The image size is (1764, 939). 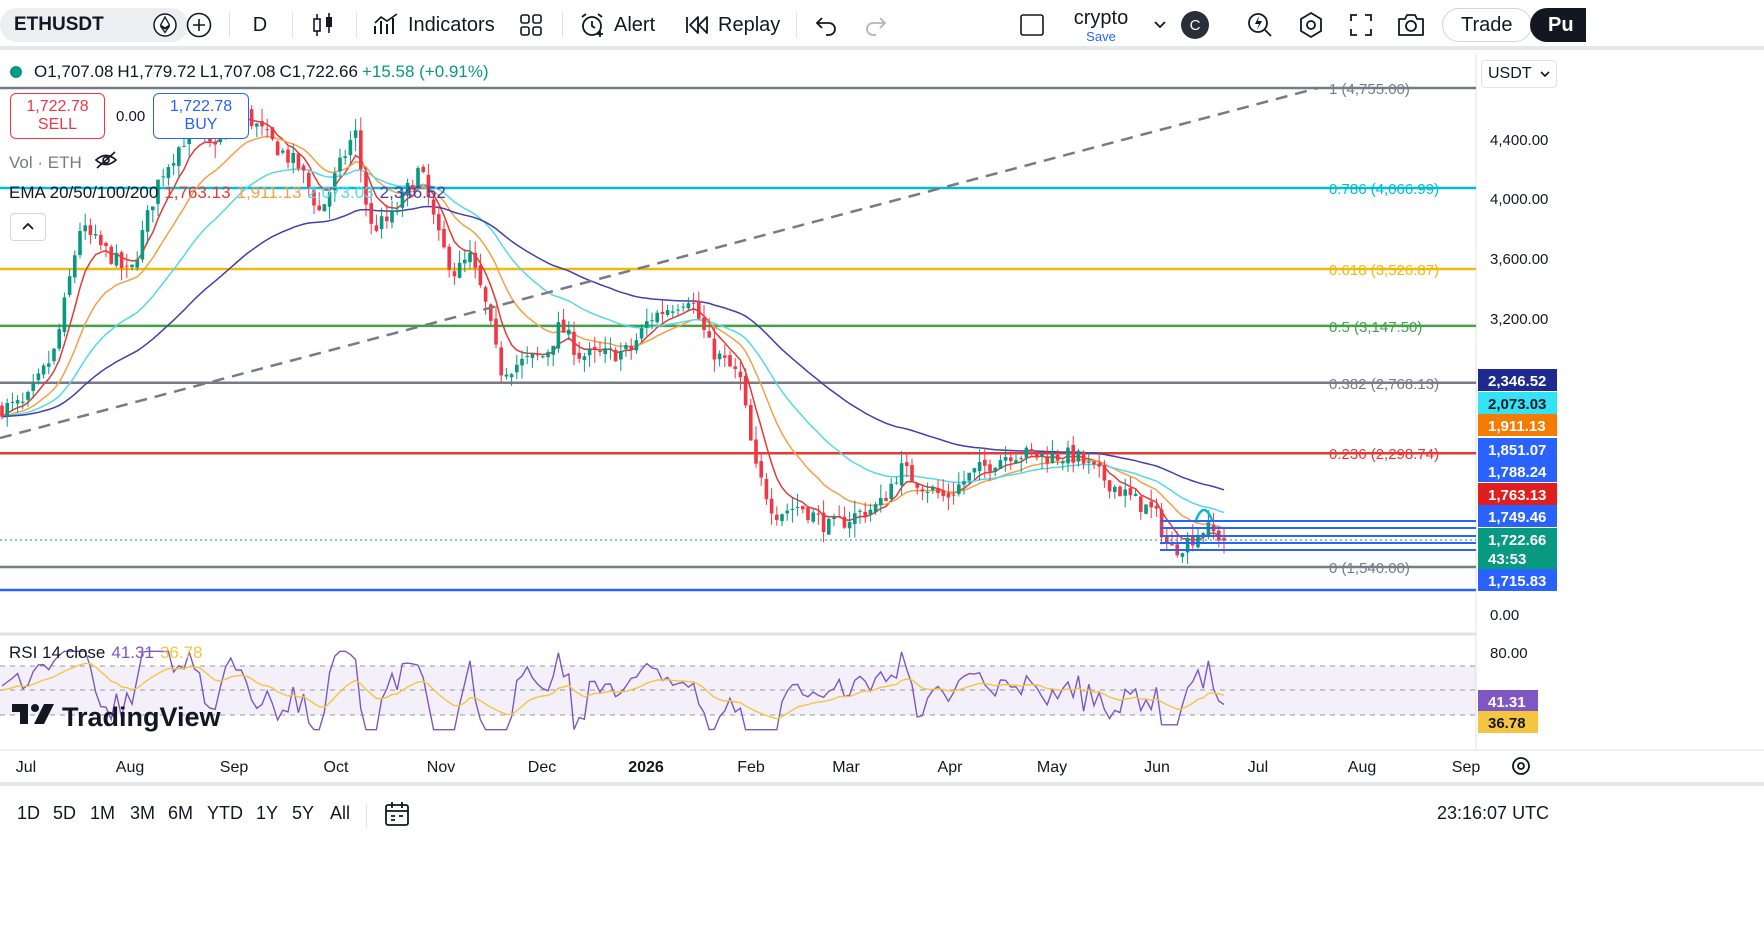 I want to click on range-1y-button: 1Y, so click(x=267, y=813).